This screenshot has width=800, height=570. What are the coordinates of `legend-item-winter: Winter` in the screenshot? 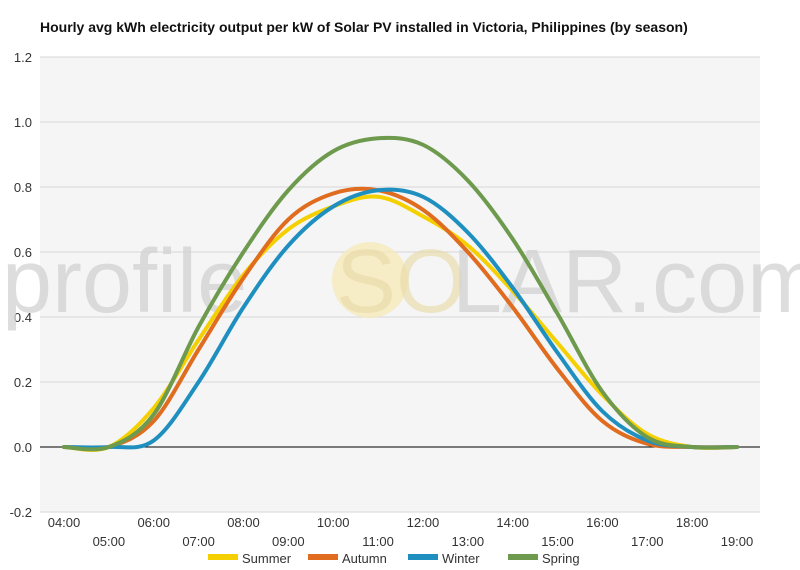 It's located at (444, 558).